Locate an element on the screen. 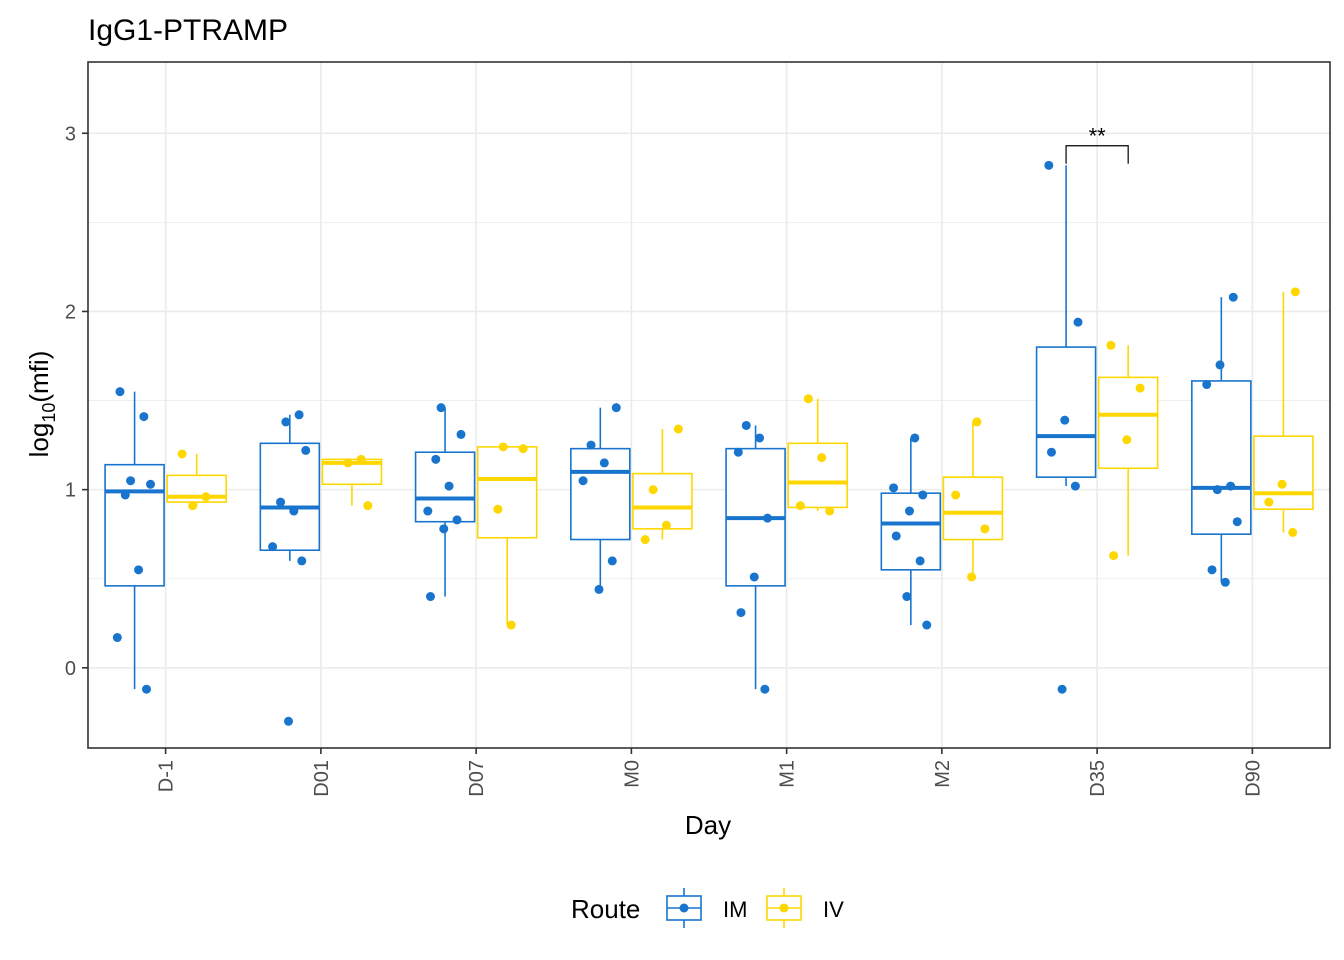  y-tick-label: 0 is located at coordinates (70, 669).